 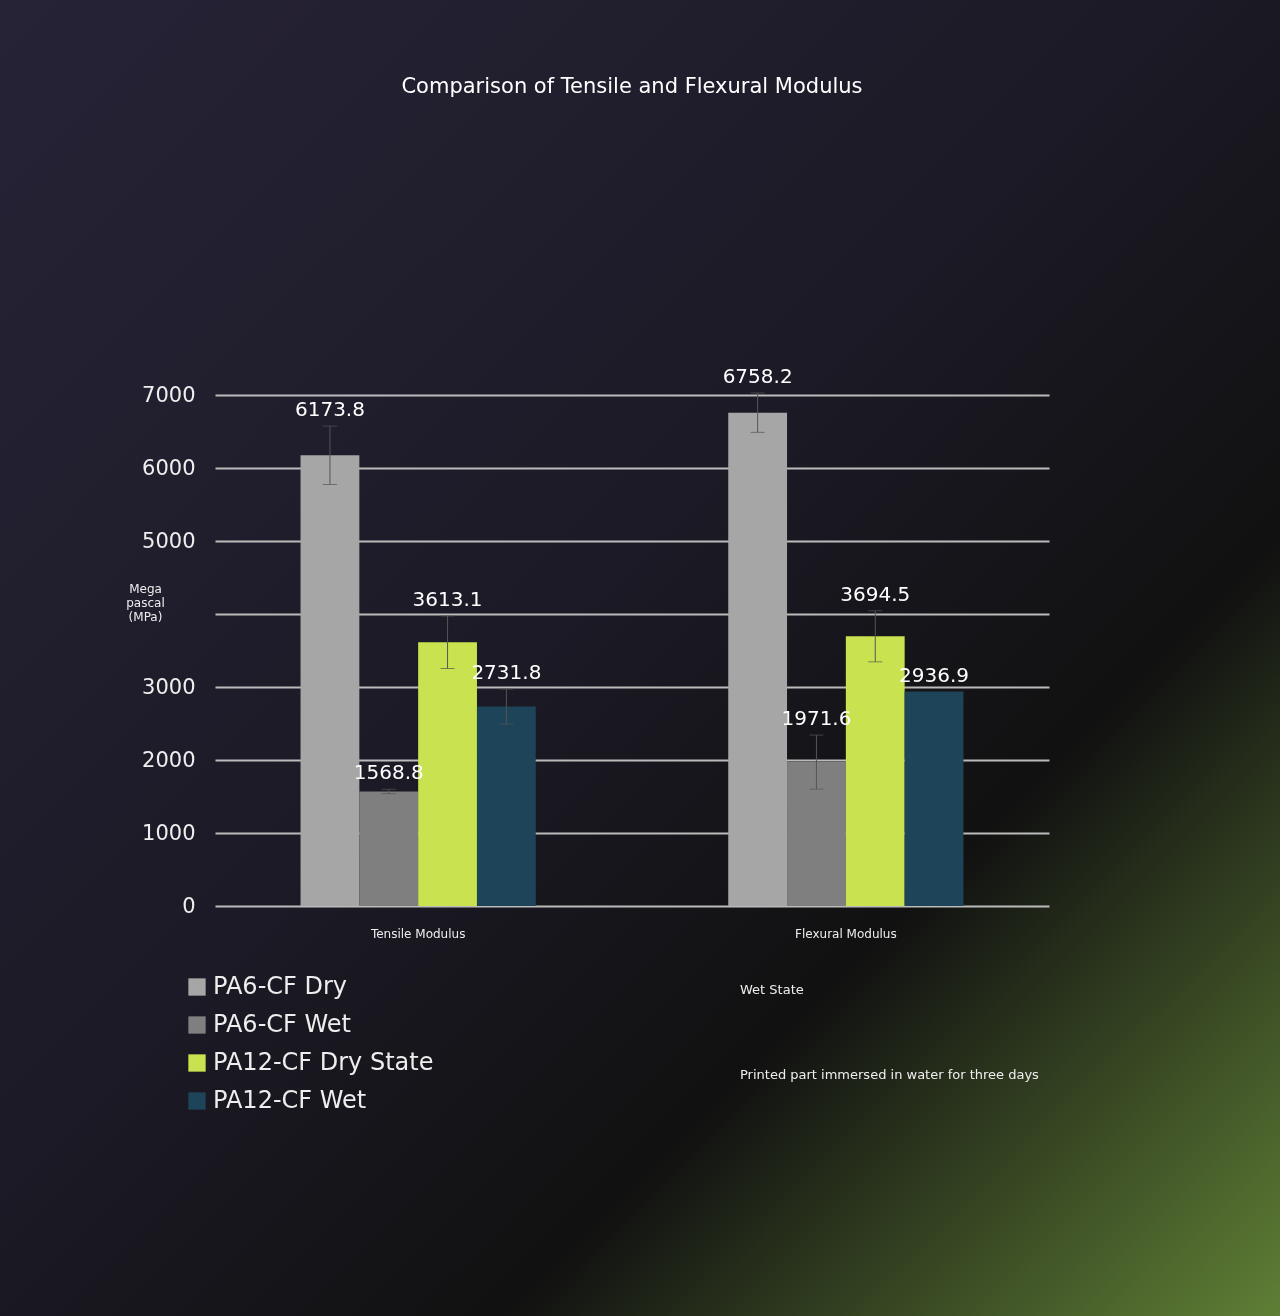 What do you see at coordinates (169, 759) in the screenshot?
I see `y-tick-label: 2000` at bounding box center [169, 759].